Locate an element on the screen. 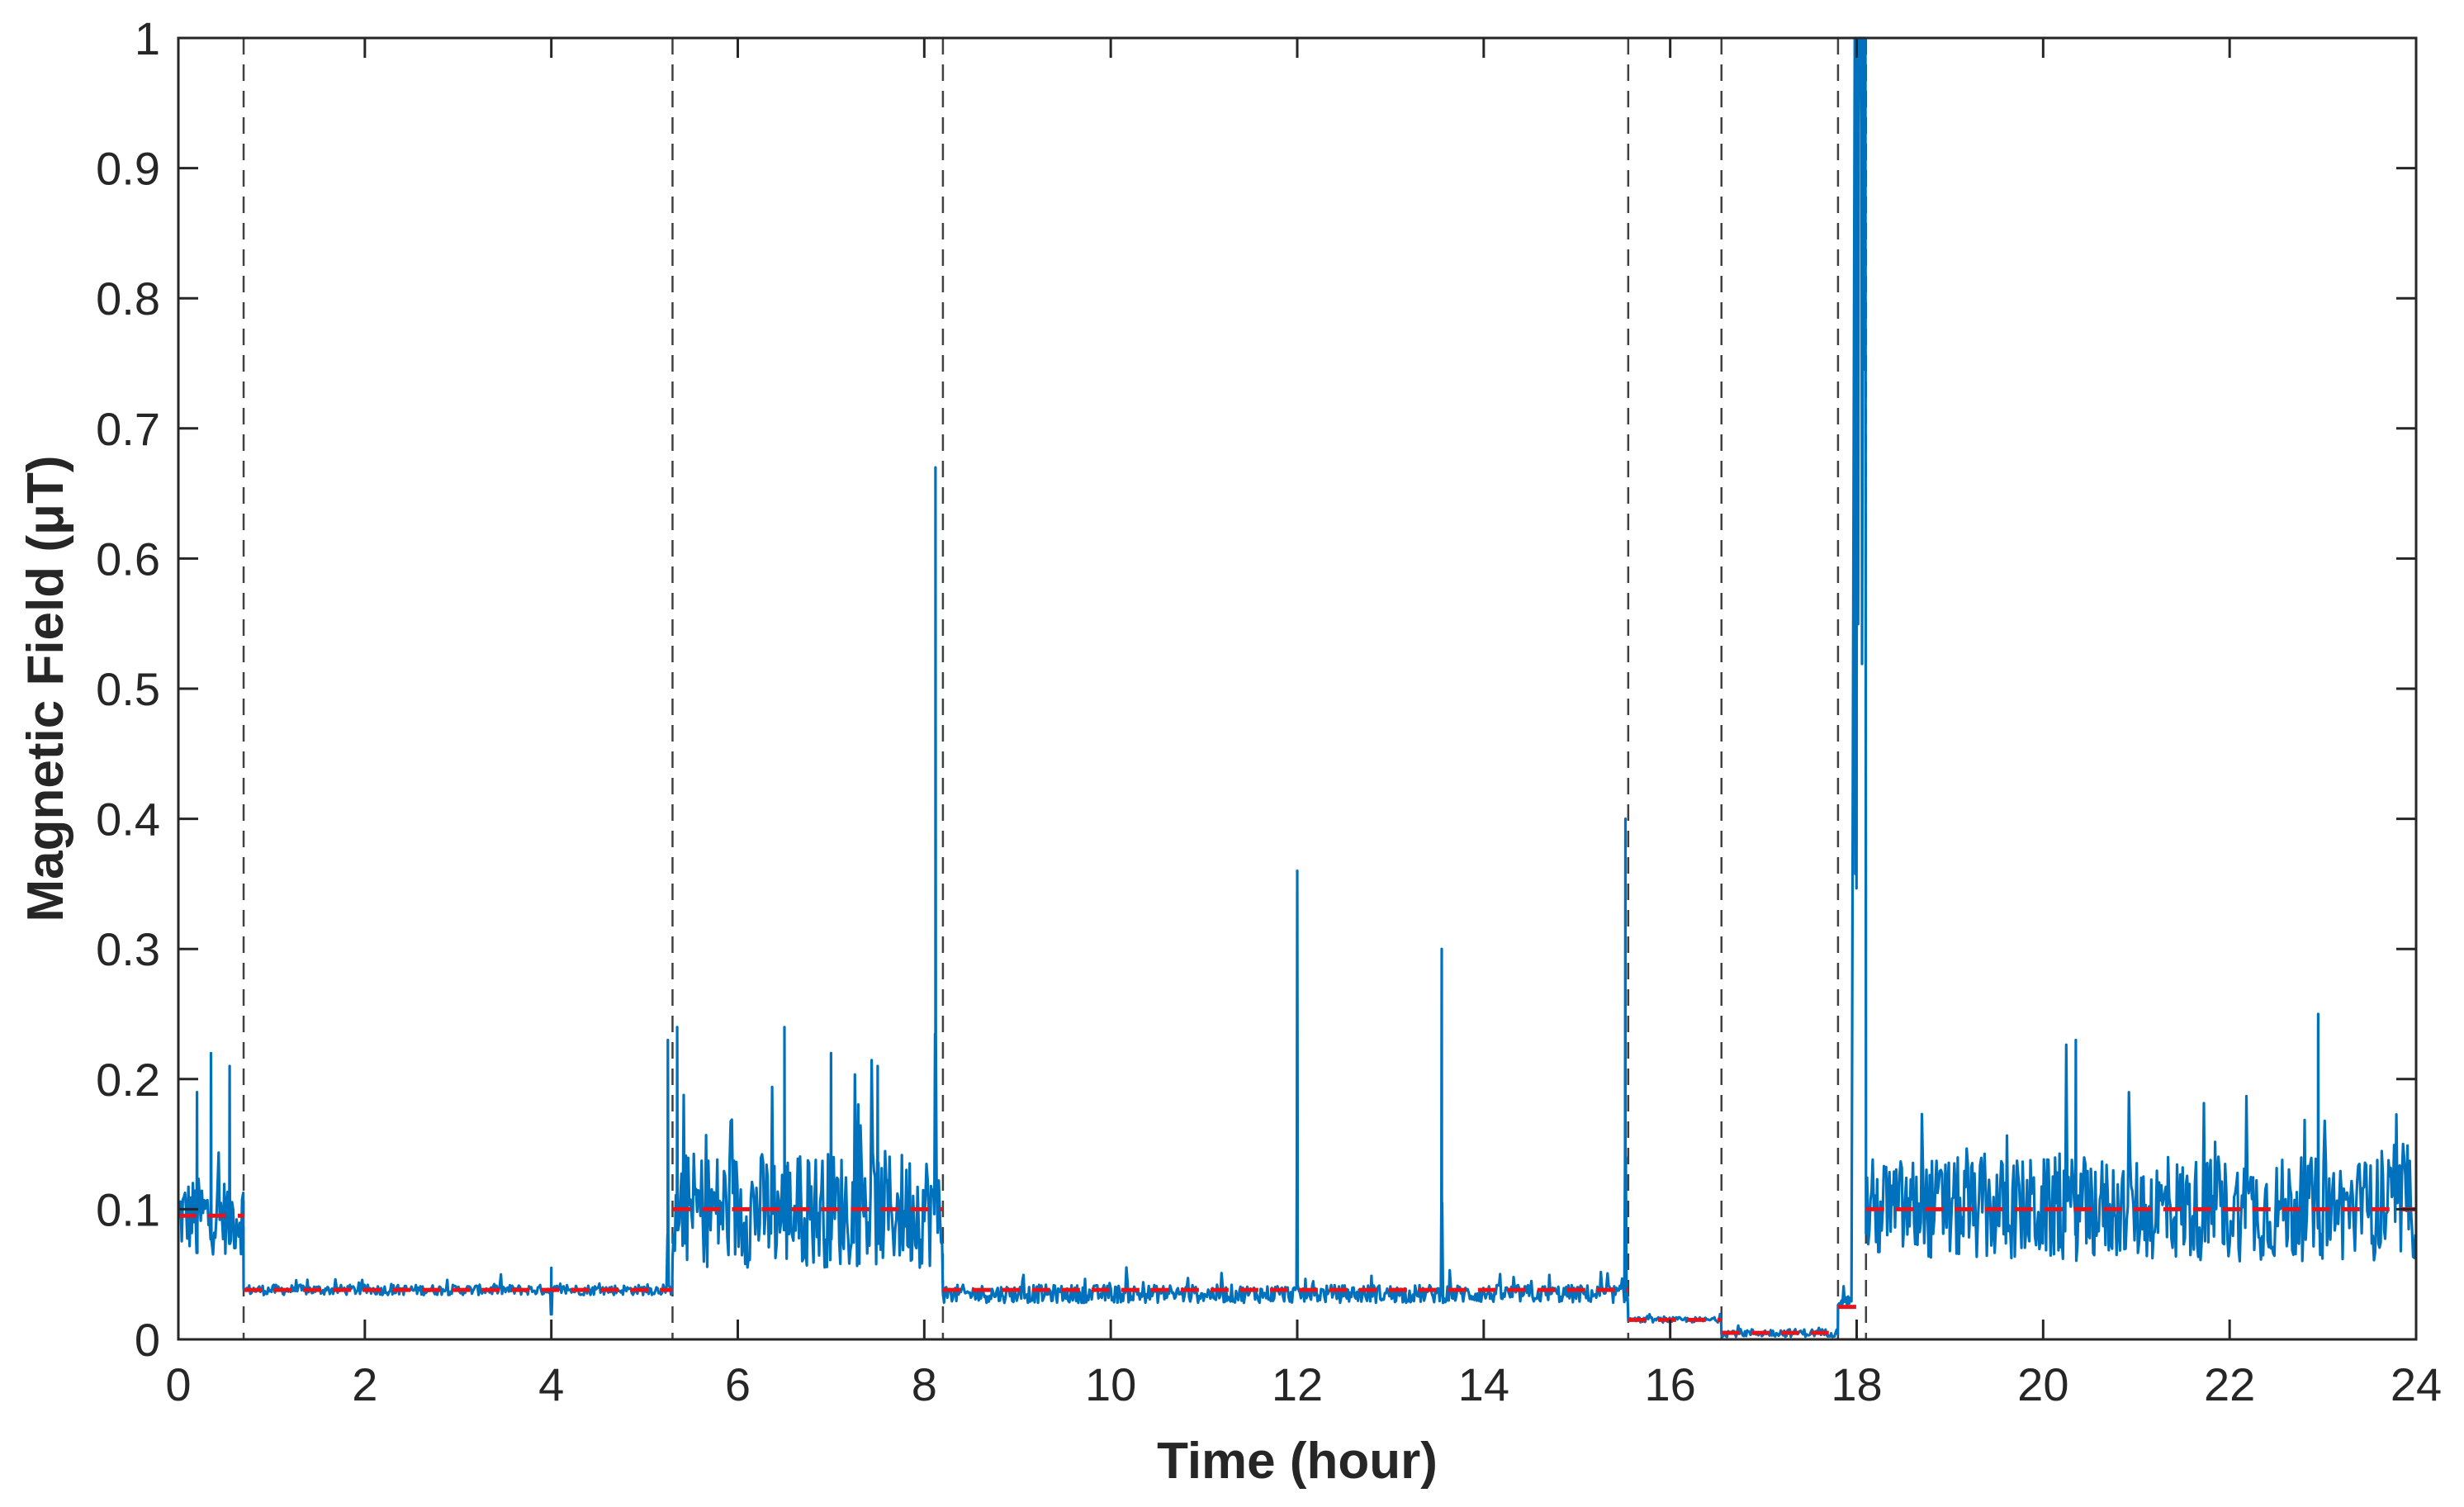  x-tick-label: 24 is located at coordinates (2417, 1384).